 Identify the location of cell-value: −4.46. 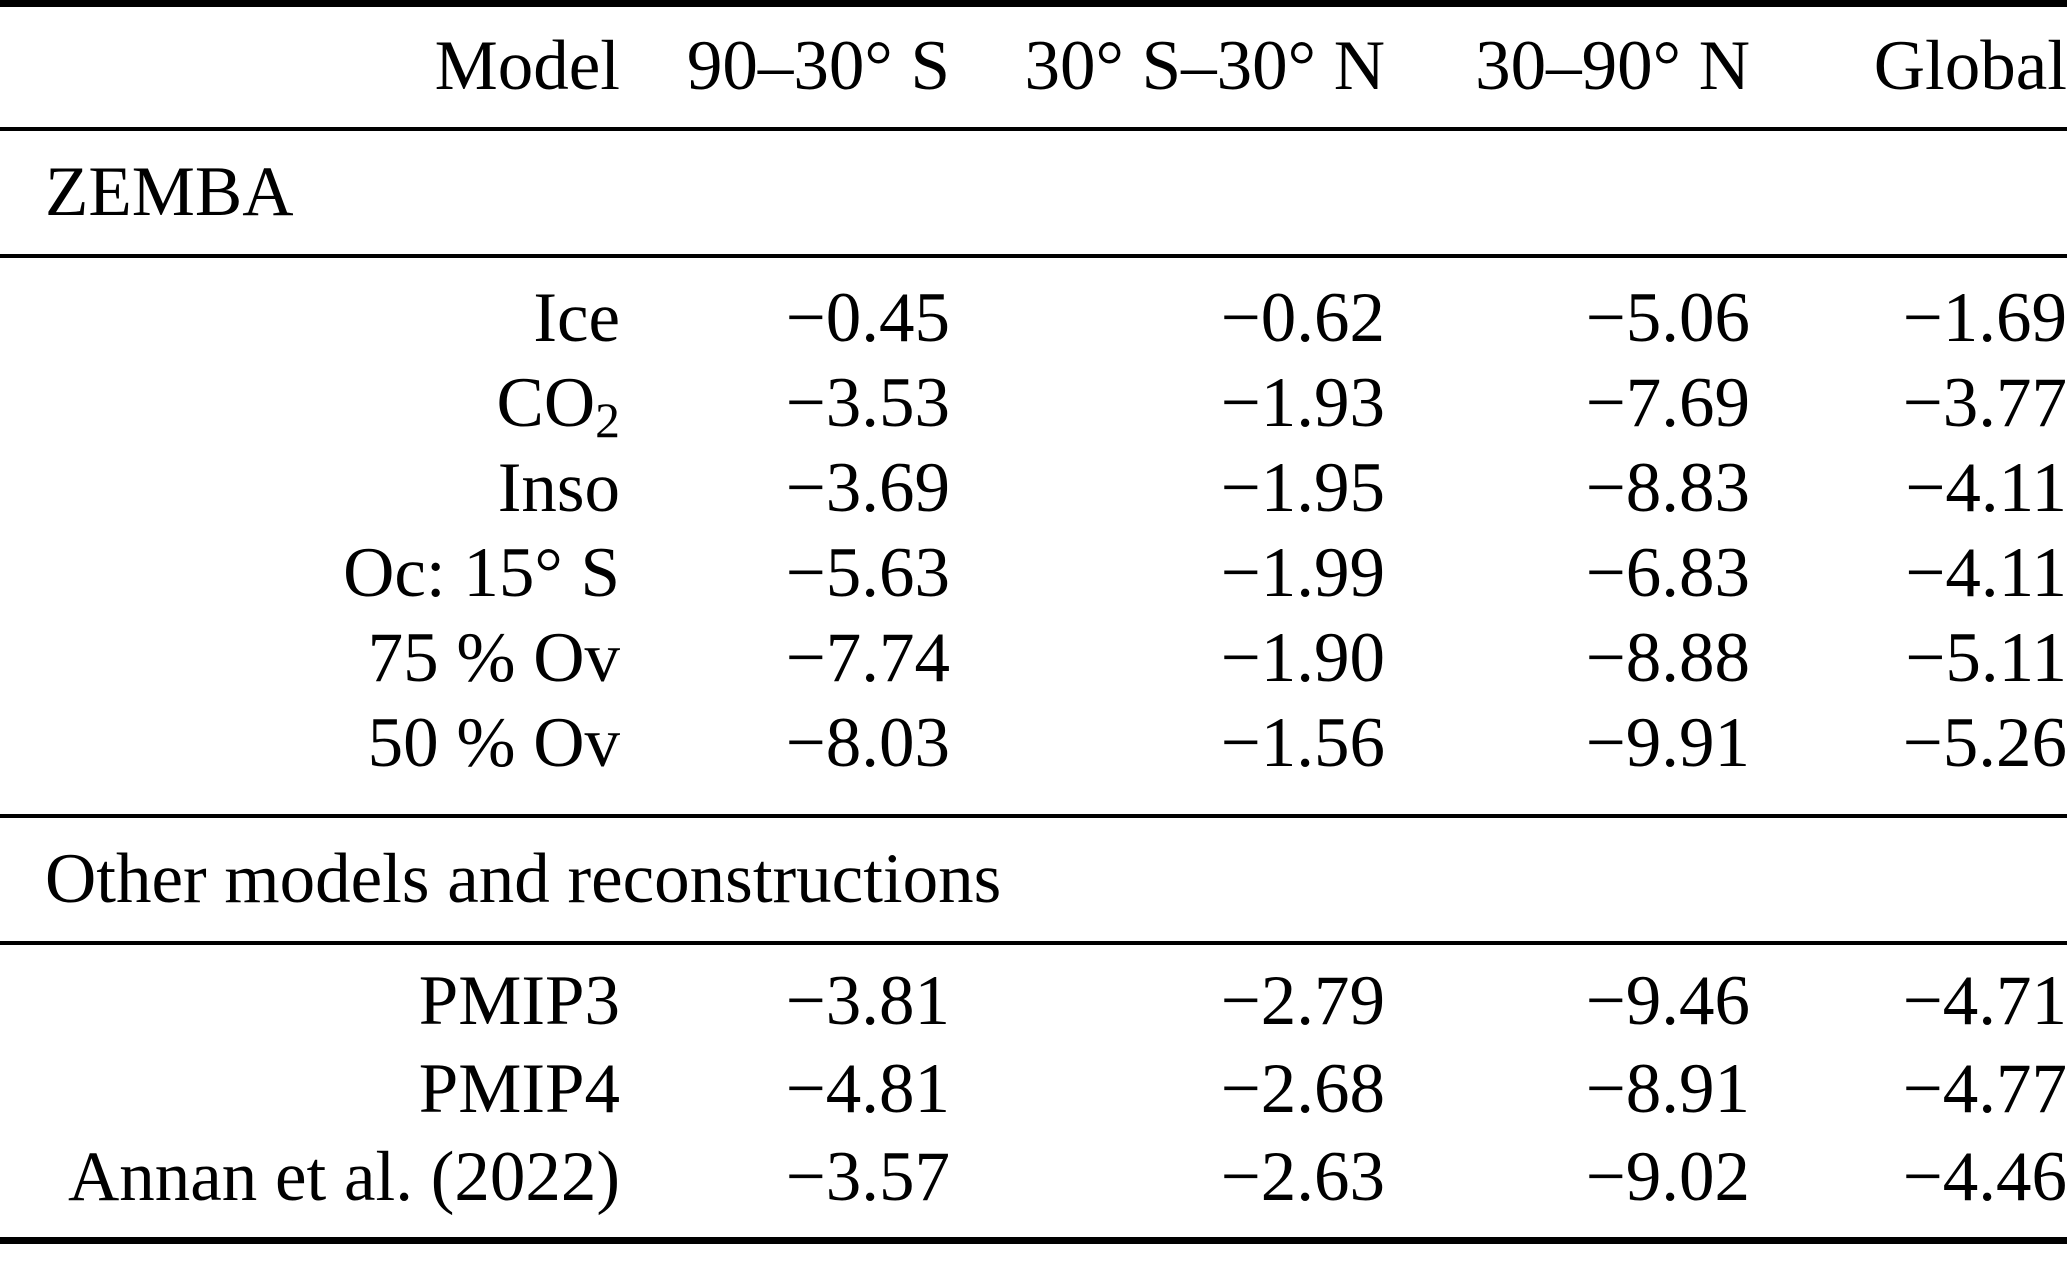
(1984, 1176).